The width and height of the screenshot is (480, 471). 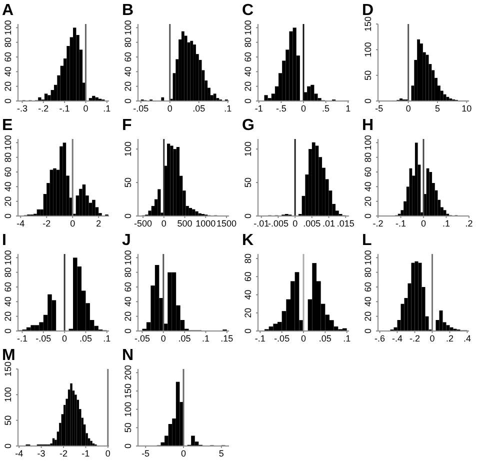 What do you see at coordinates (469, 223) in the screenshot?
I see `x-tick-label: .2` at bounding box center [469, 223].